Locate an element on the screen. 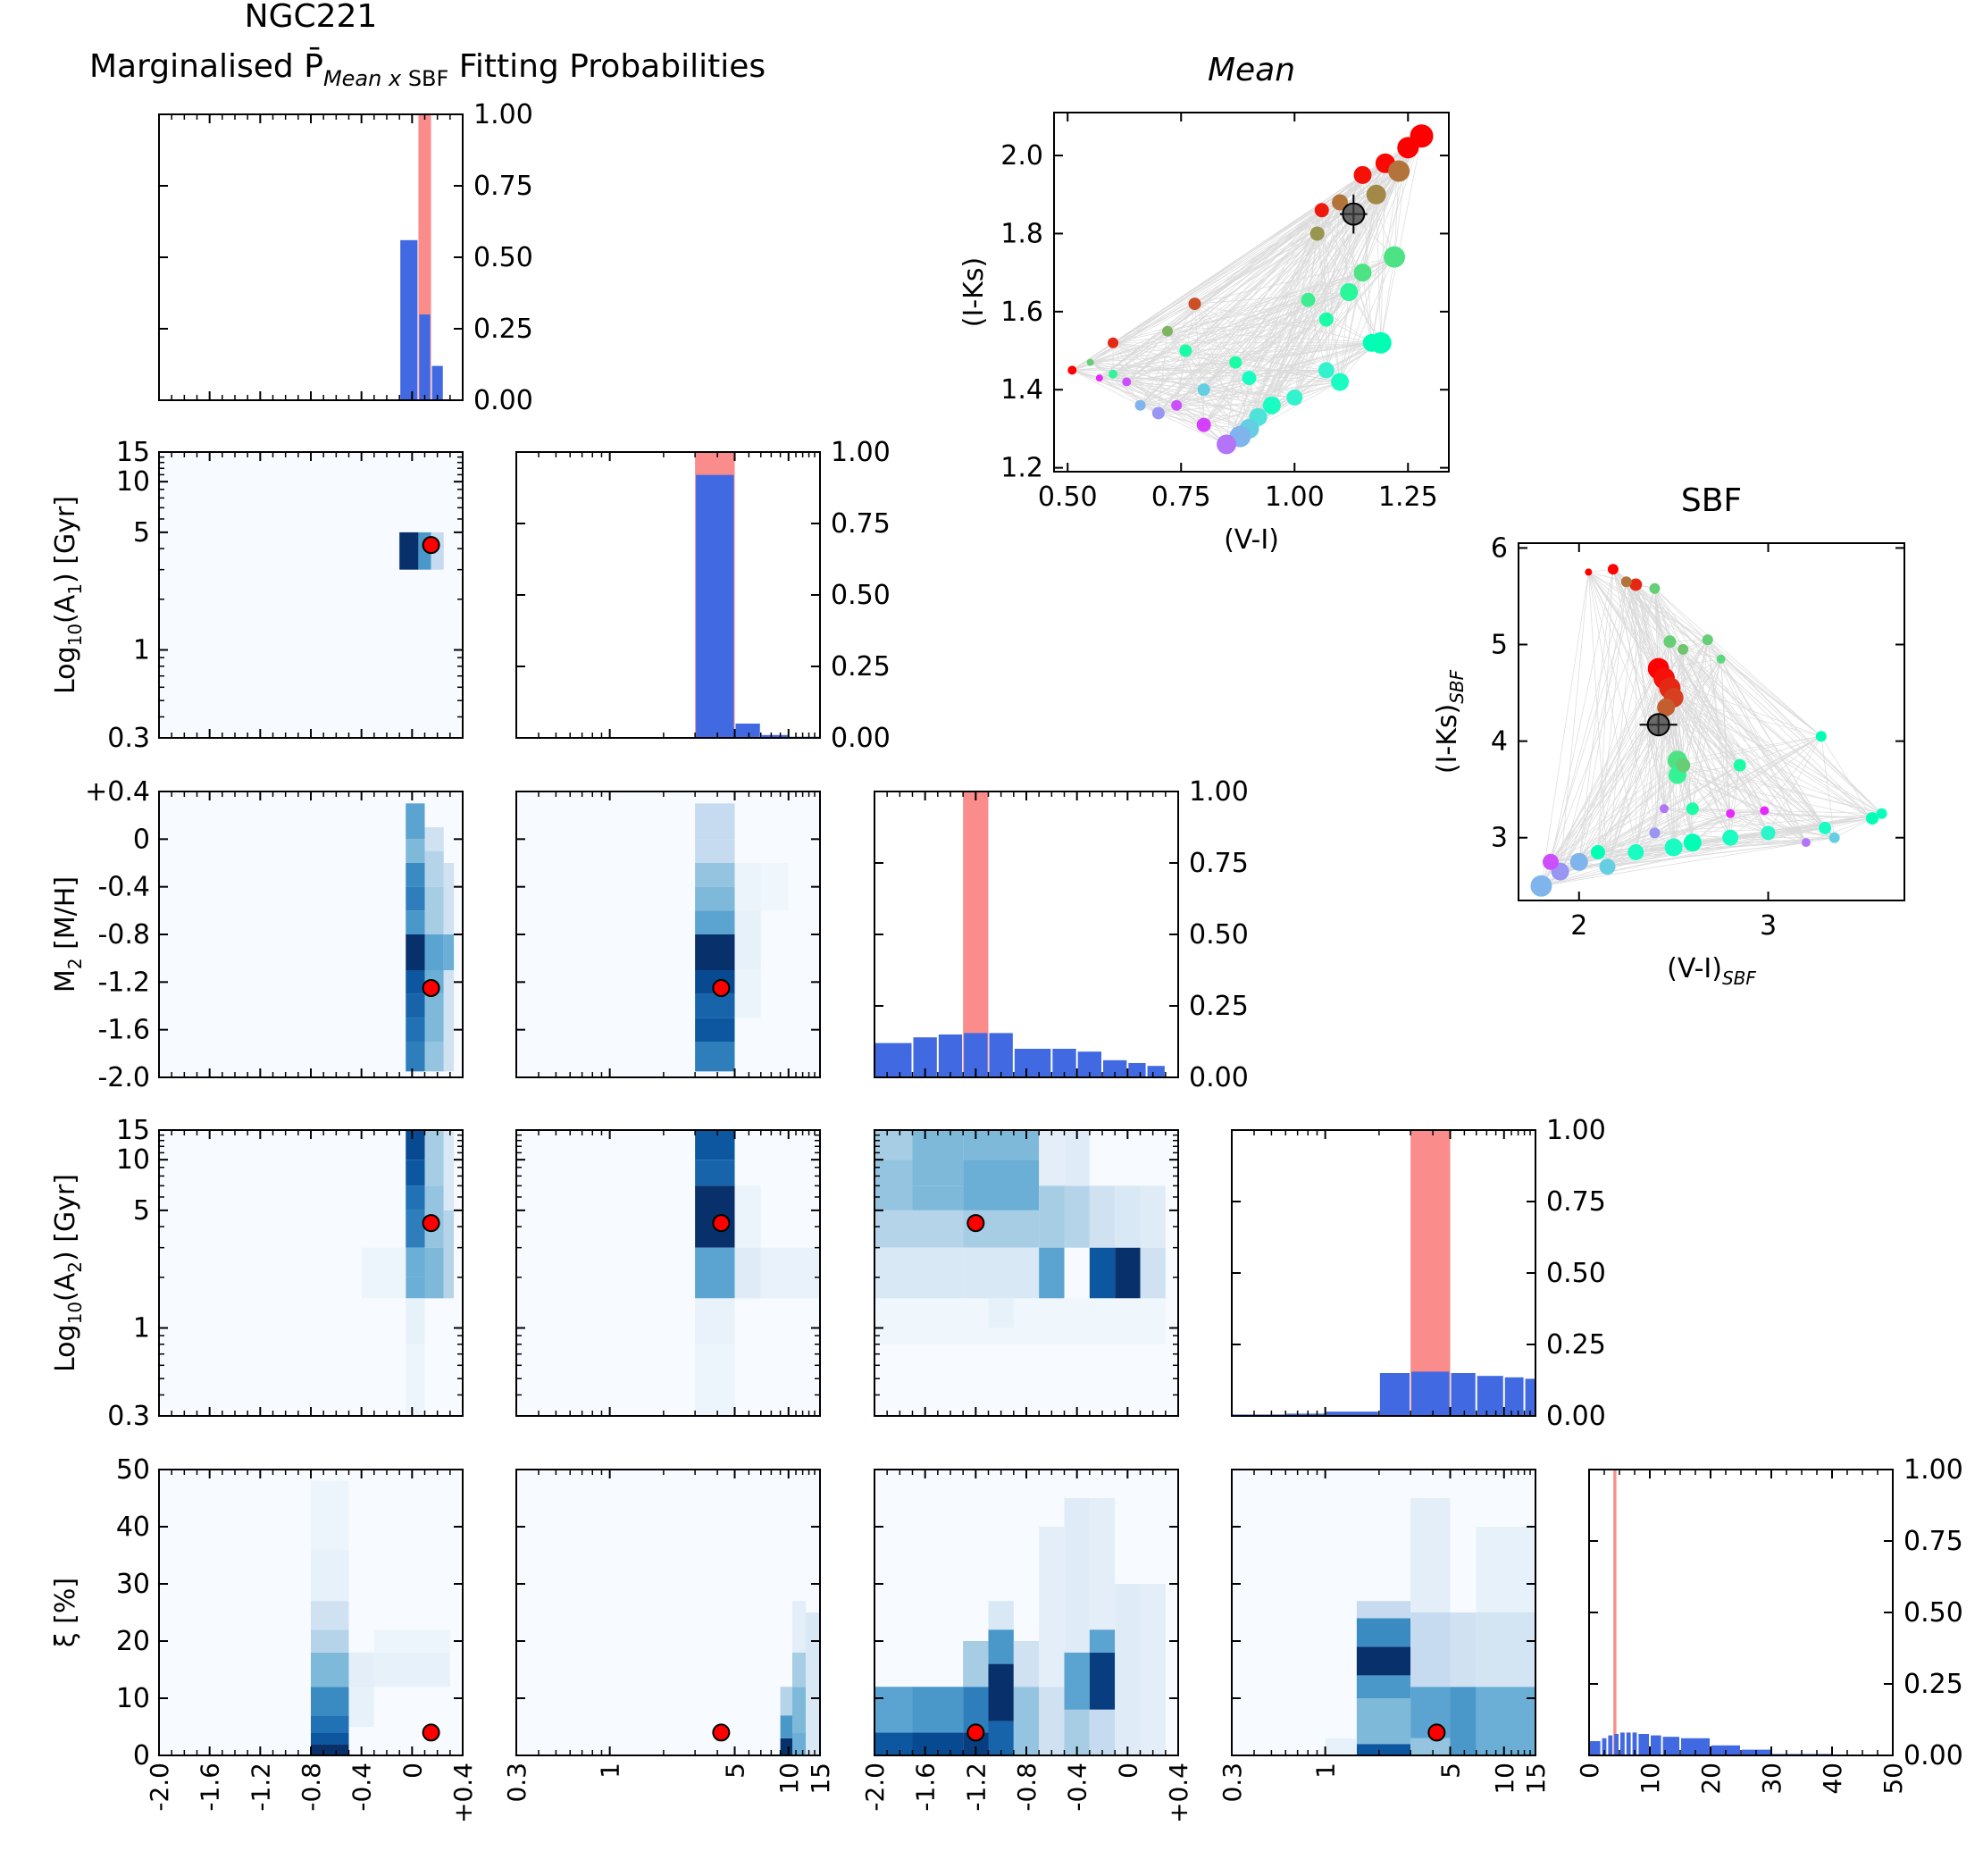  scatter-sbf-point is located at coordinates (1881, 813).